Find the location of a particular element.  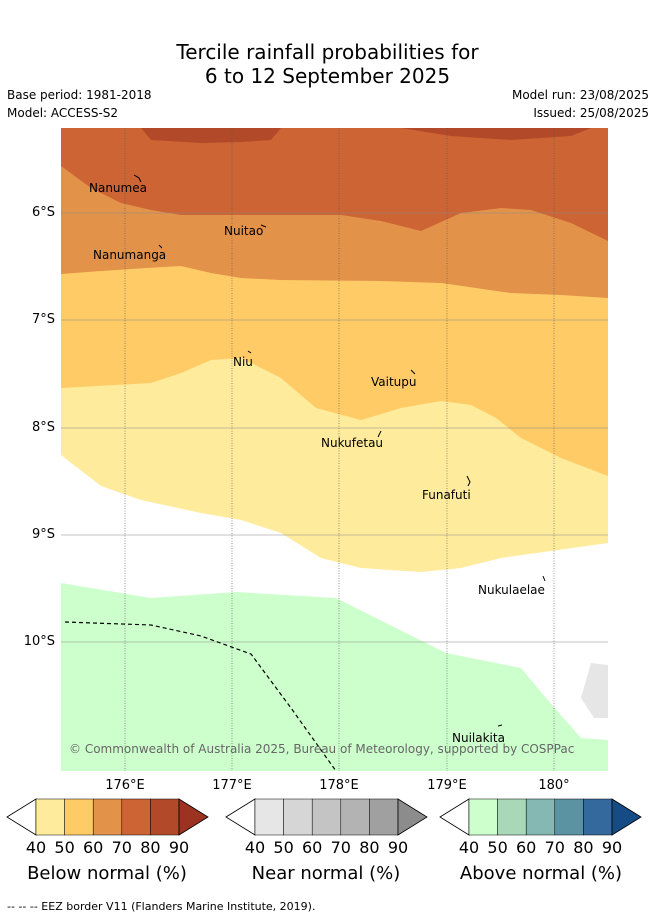

lon-label-180: 180° is located at coordinates (554, 785).